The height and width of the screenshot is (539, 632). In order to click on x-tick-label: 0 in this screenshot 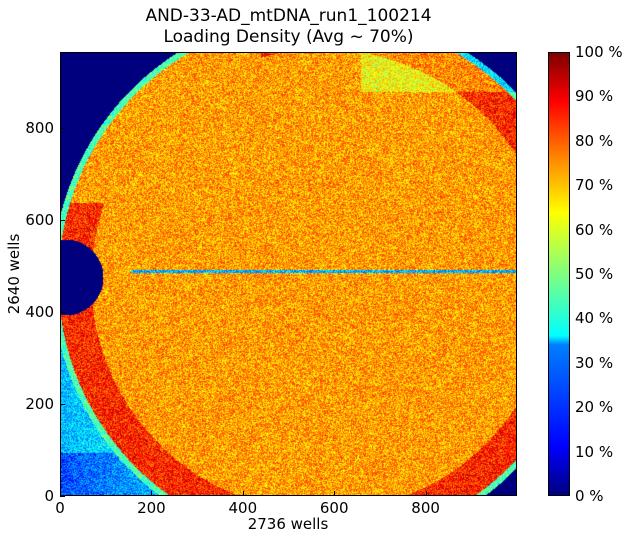, I will do `click(60, 508)`.